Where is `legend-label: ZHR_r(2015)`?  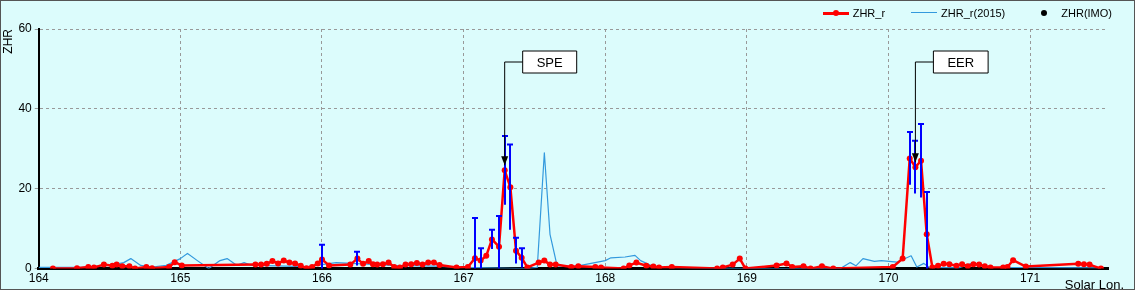
legend-label: ZHR_r(2015) is located at coordinates (973, 13).